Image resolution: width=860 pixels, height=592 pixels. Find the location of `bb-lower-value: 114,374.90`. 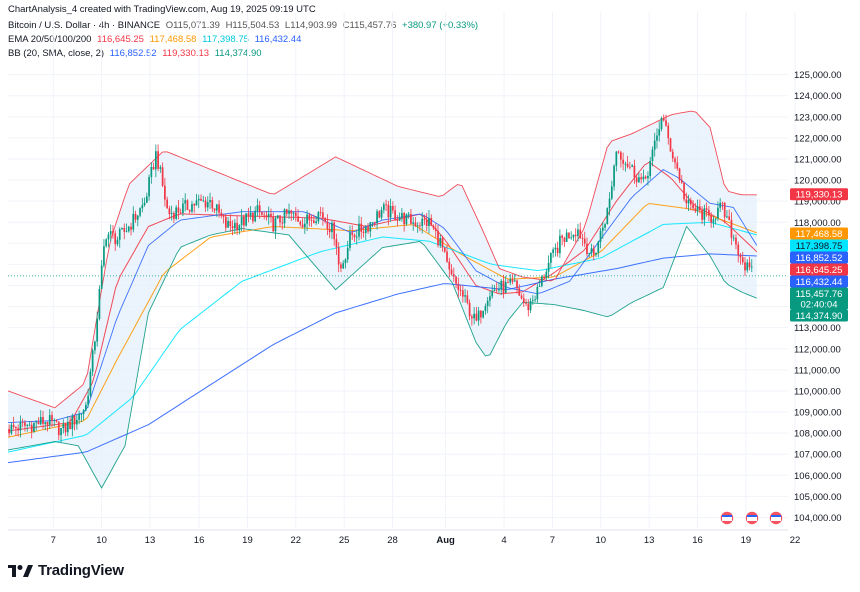

bb-lower-value: 114,374.90 is located at coordinates (238, 53).